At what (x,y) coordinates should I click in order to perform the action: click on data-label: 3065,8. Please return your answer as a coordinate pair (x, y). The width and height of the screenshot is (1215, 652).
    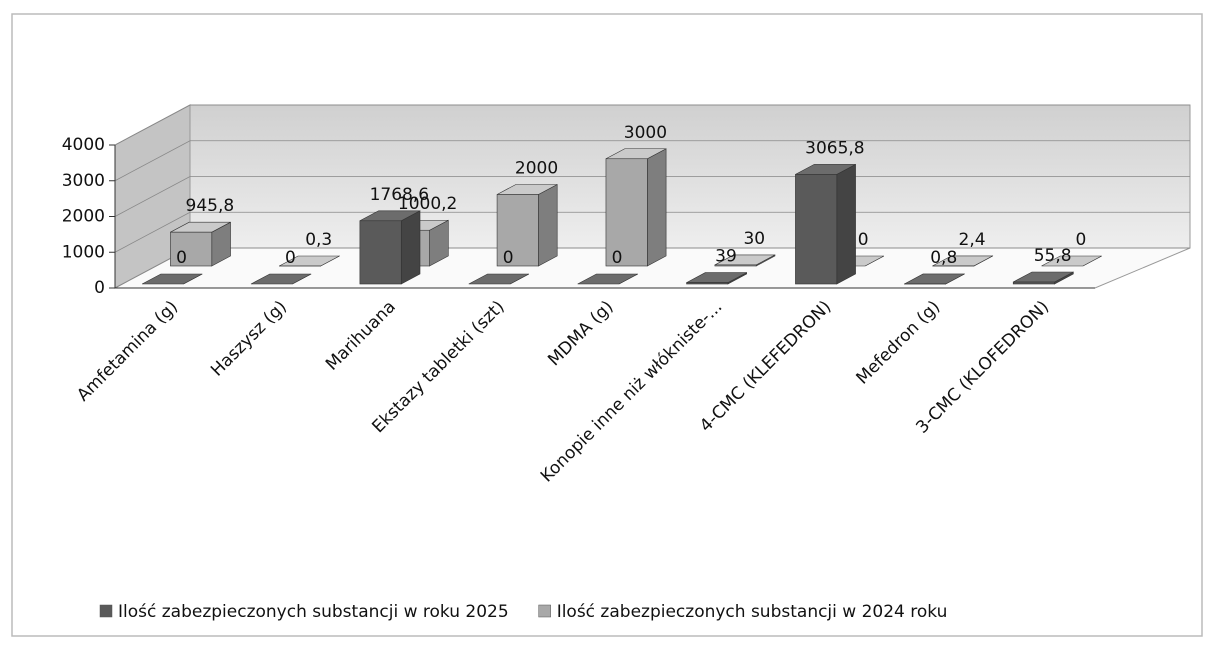
    Looking at the image, I should click on (834, 148).